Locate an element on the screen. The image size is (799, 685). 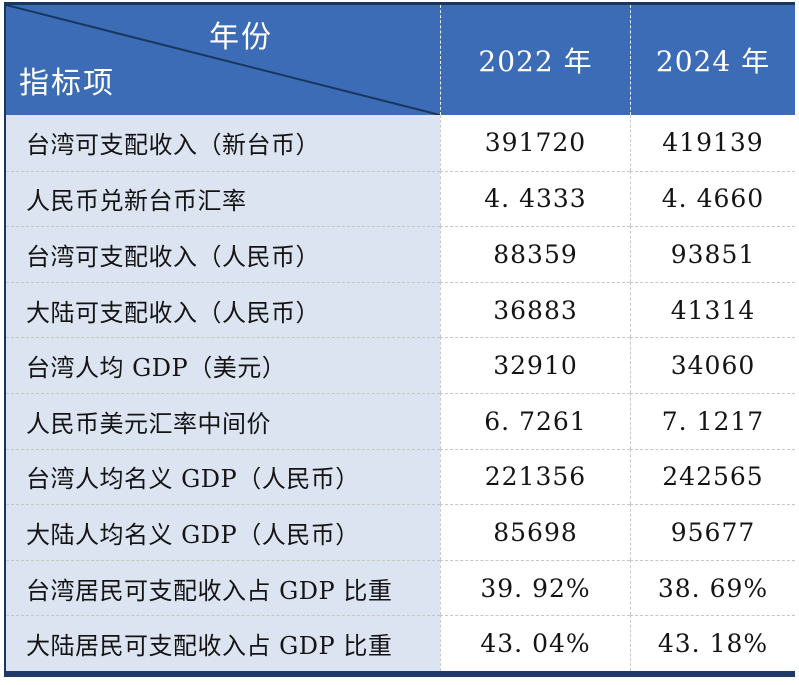
table-row: 台湾可支配收入（新台币） 391720 419139 is located at coordinates (400, 143).